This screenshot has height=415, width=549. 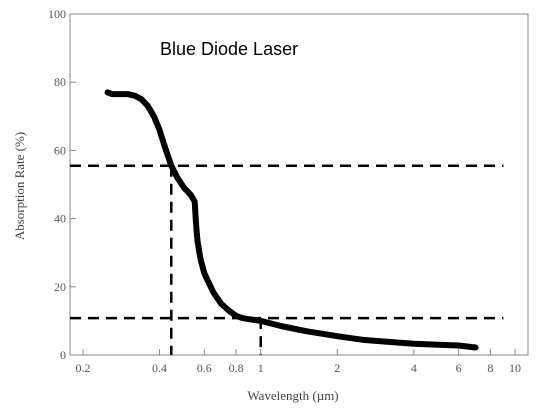 I want to click on chart-title: Blue Diode Laser, so click(x=229, y=49).